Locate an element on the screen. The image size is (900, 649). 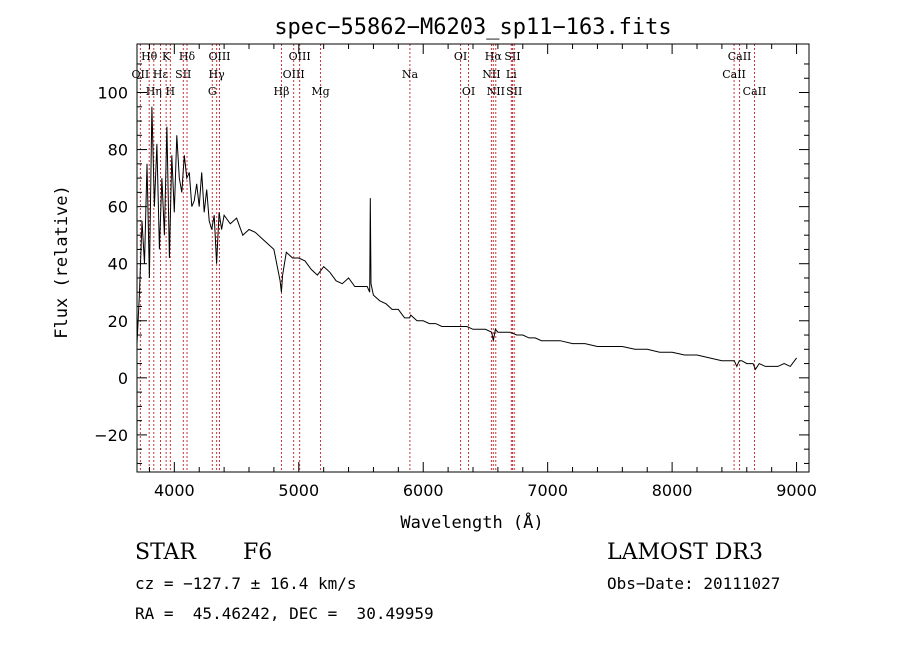
x-tick-label: 7000 is located at coordinates (547, 490).